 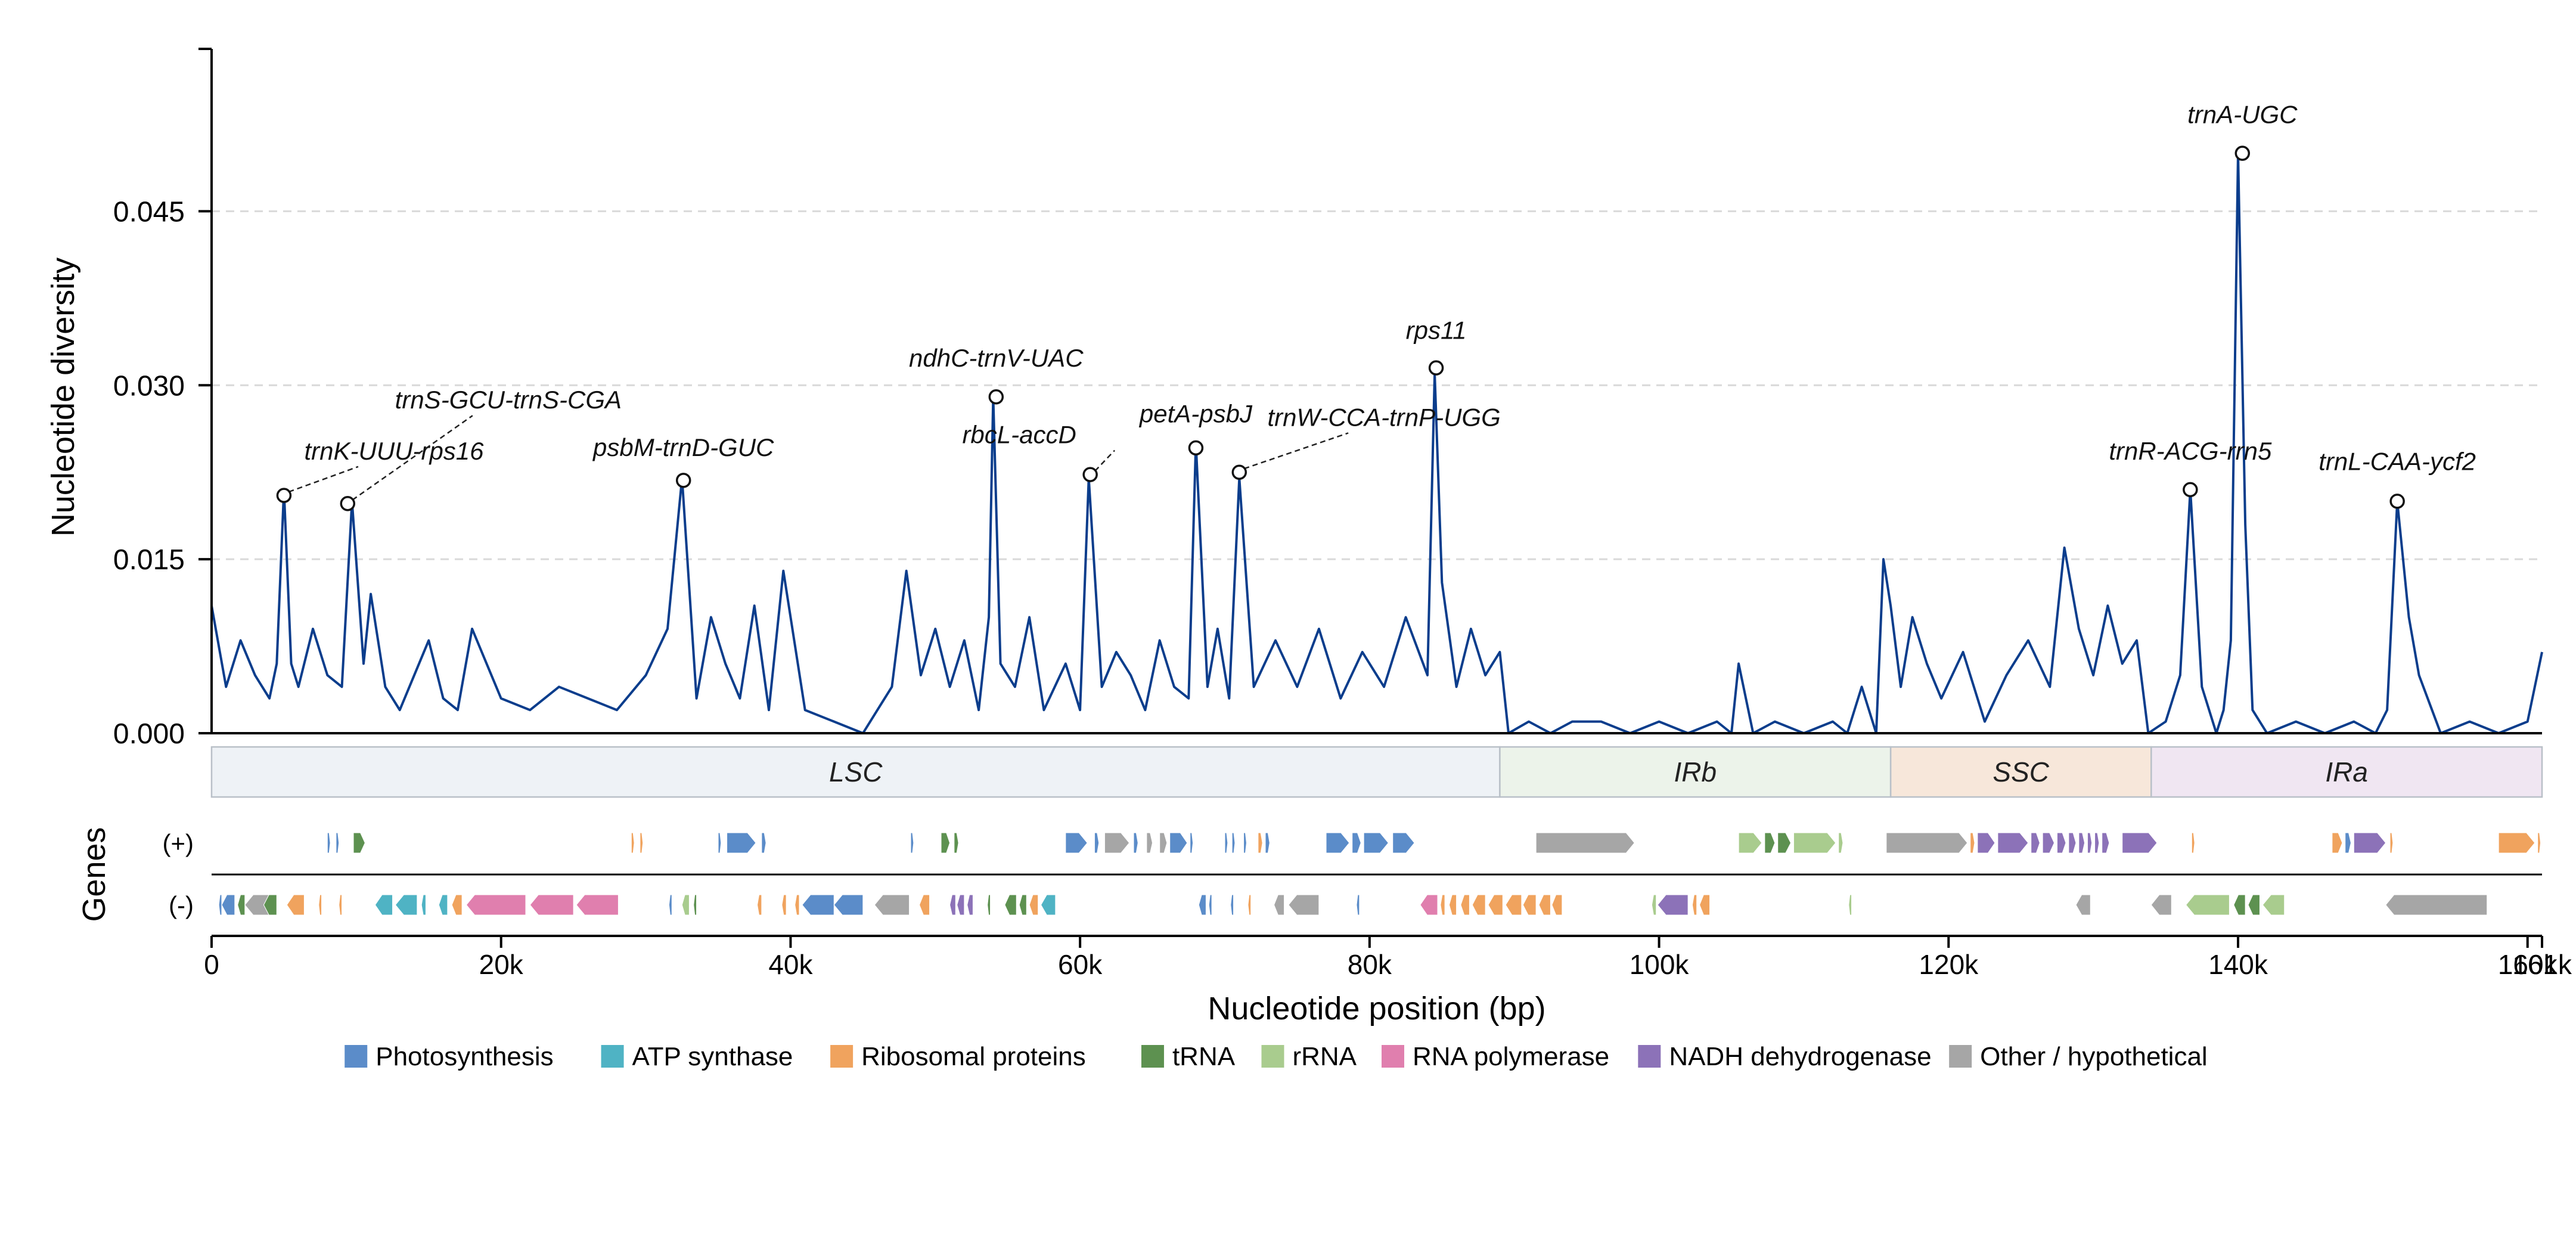 I want to click on region-lsc, so click(x=856, y=772).